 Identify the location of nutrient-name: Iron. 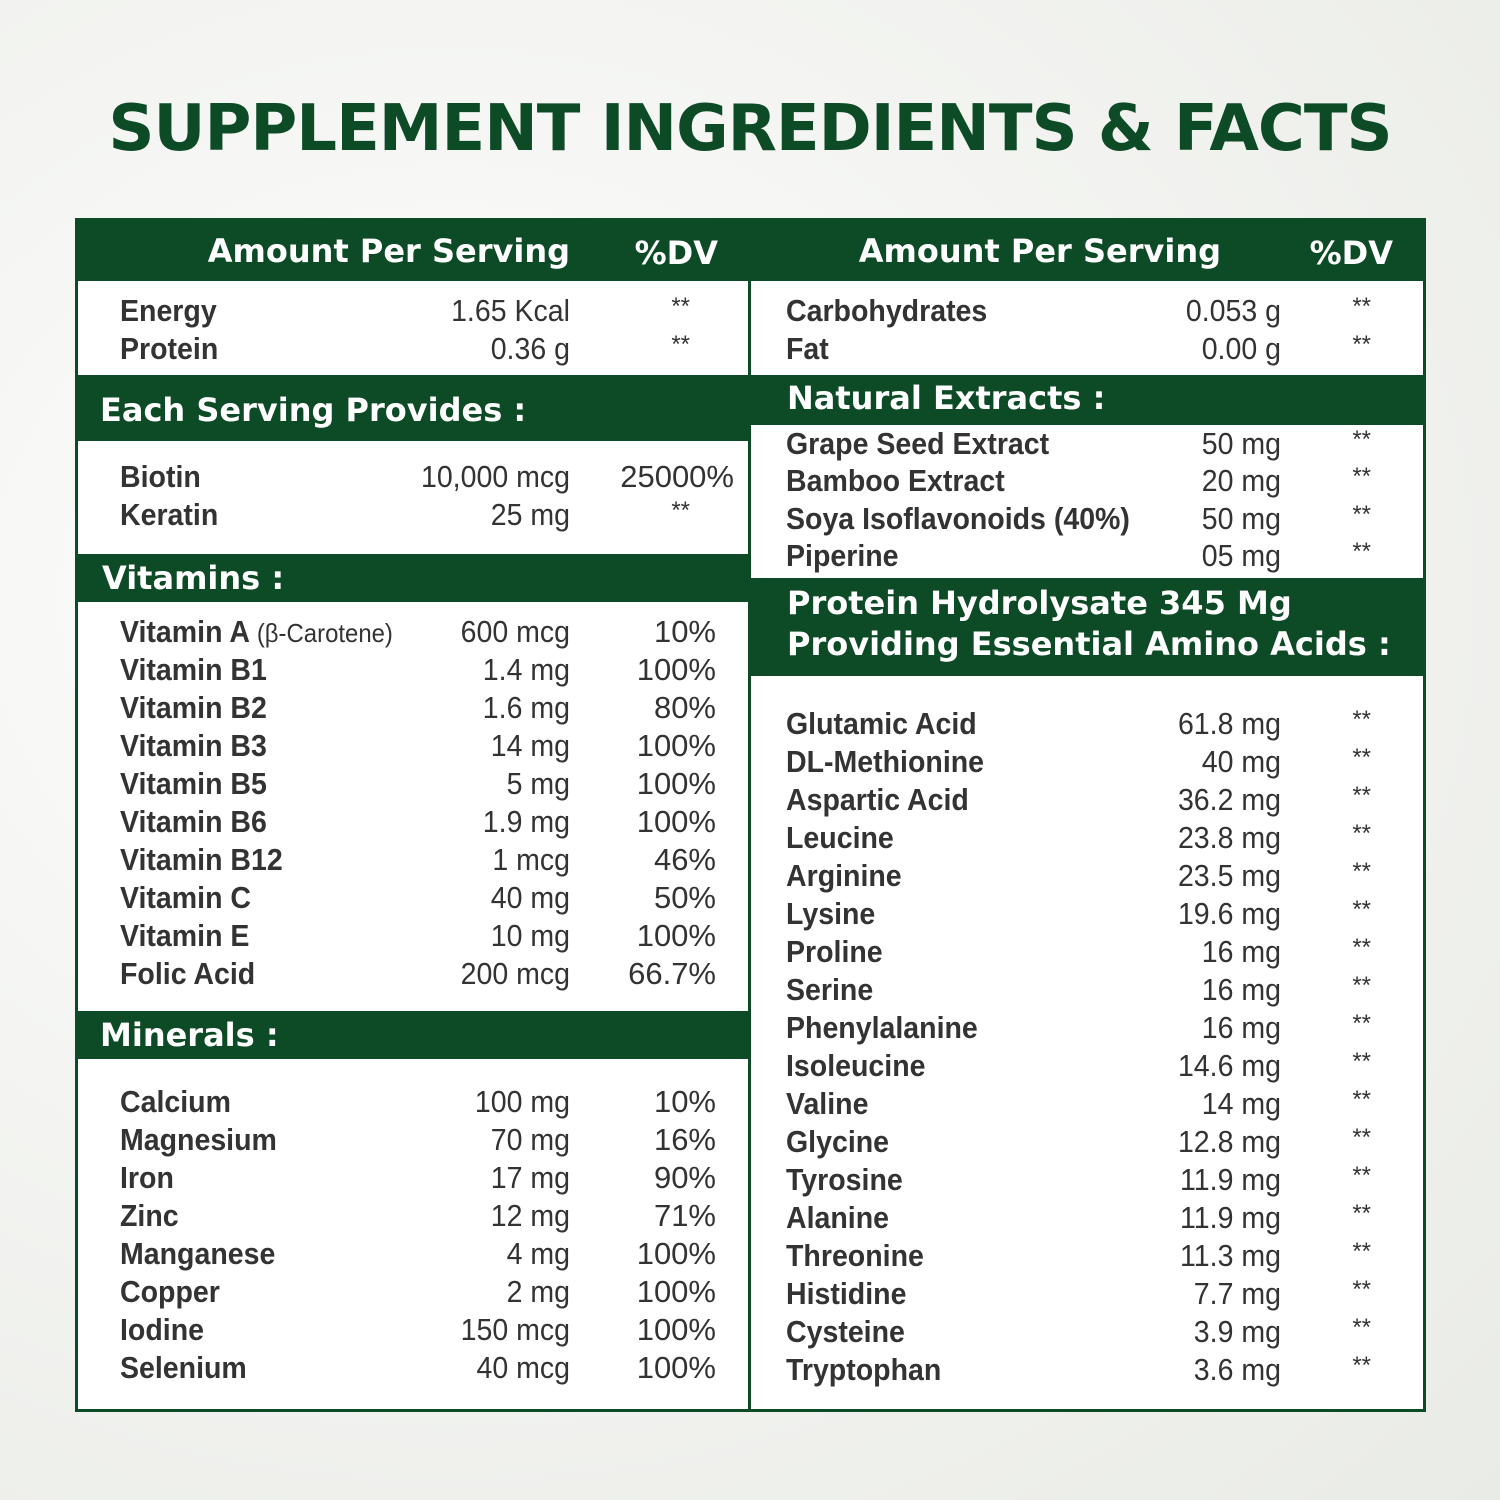
(147, 1177).